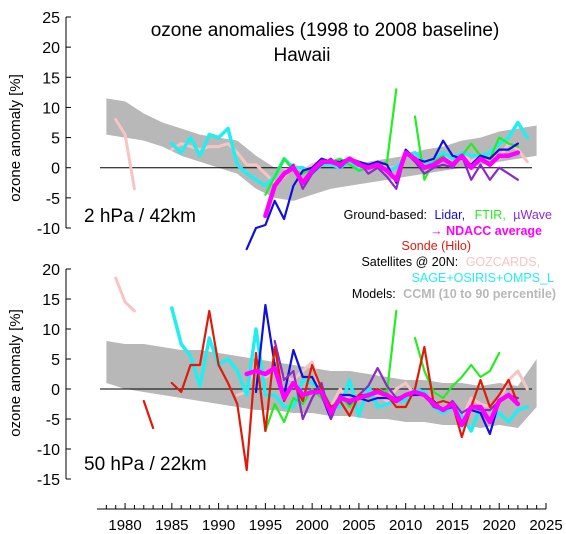 The width and height of the screenshot is (566, 534). I want to click on x-tick-label: 2010, so click(405, 525).